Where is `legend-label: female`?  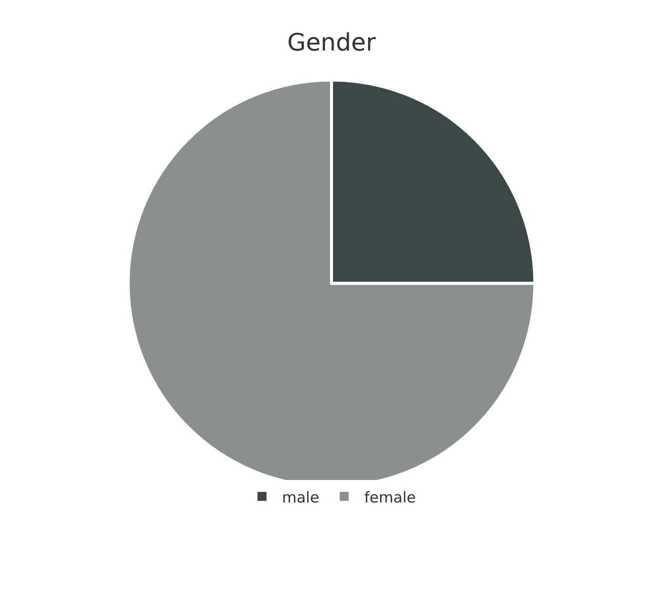 legend-label: female is located at coordinates (390, 497).